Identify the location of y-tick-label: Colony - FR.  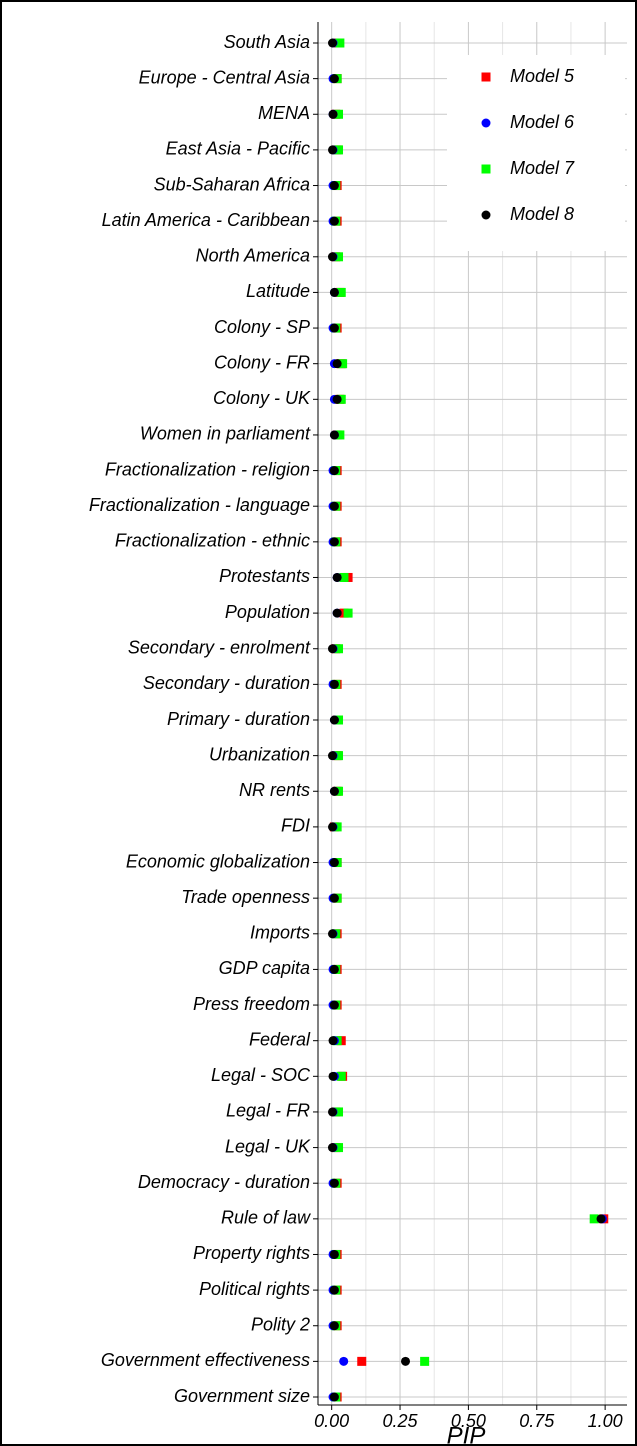
(262, 362).